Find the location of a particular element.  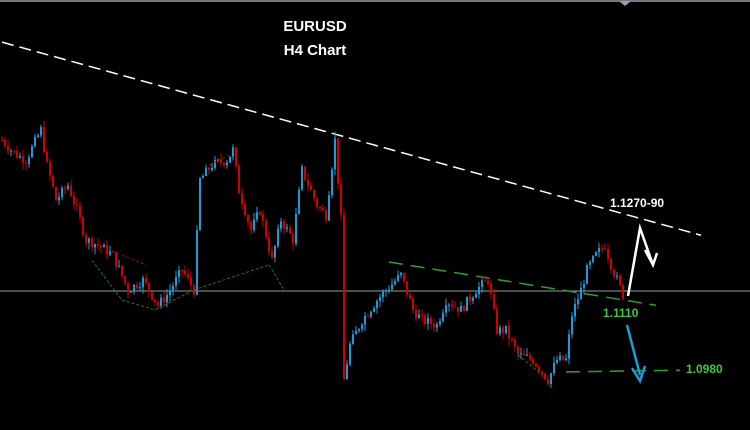

label-downside-target: 1.0980 is located at coordinates (704, 369).